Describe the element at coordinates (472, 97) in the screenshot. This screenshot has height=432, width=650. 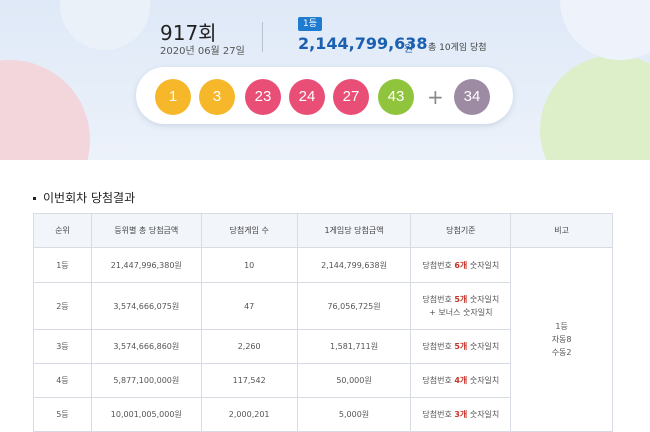
I see `bonus-ball: 34` at that location.